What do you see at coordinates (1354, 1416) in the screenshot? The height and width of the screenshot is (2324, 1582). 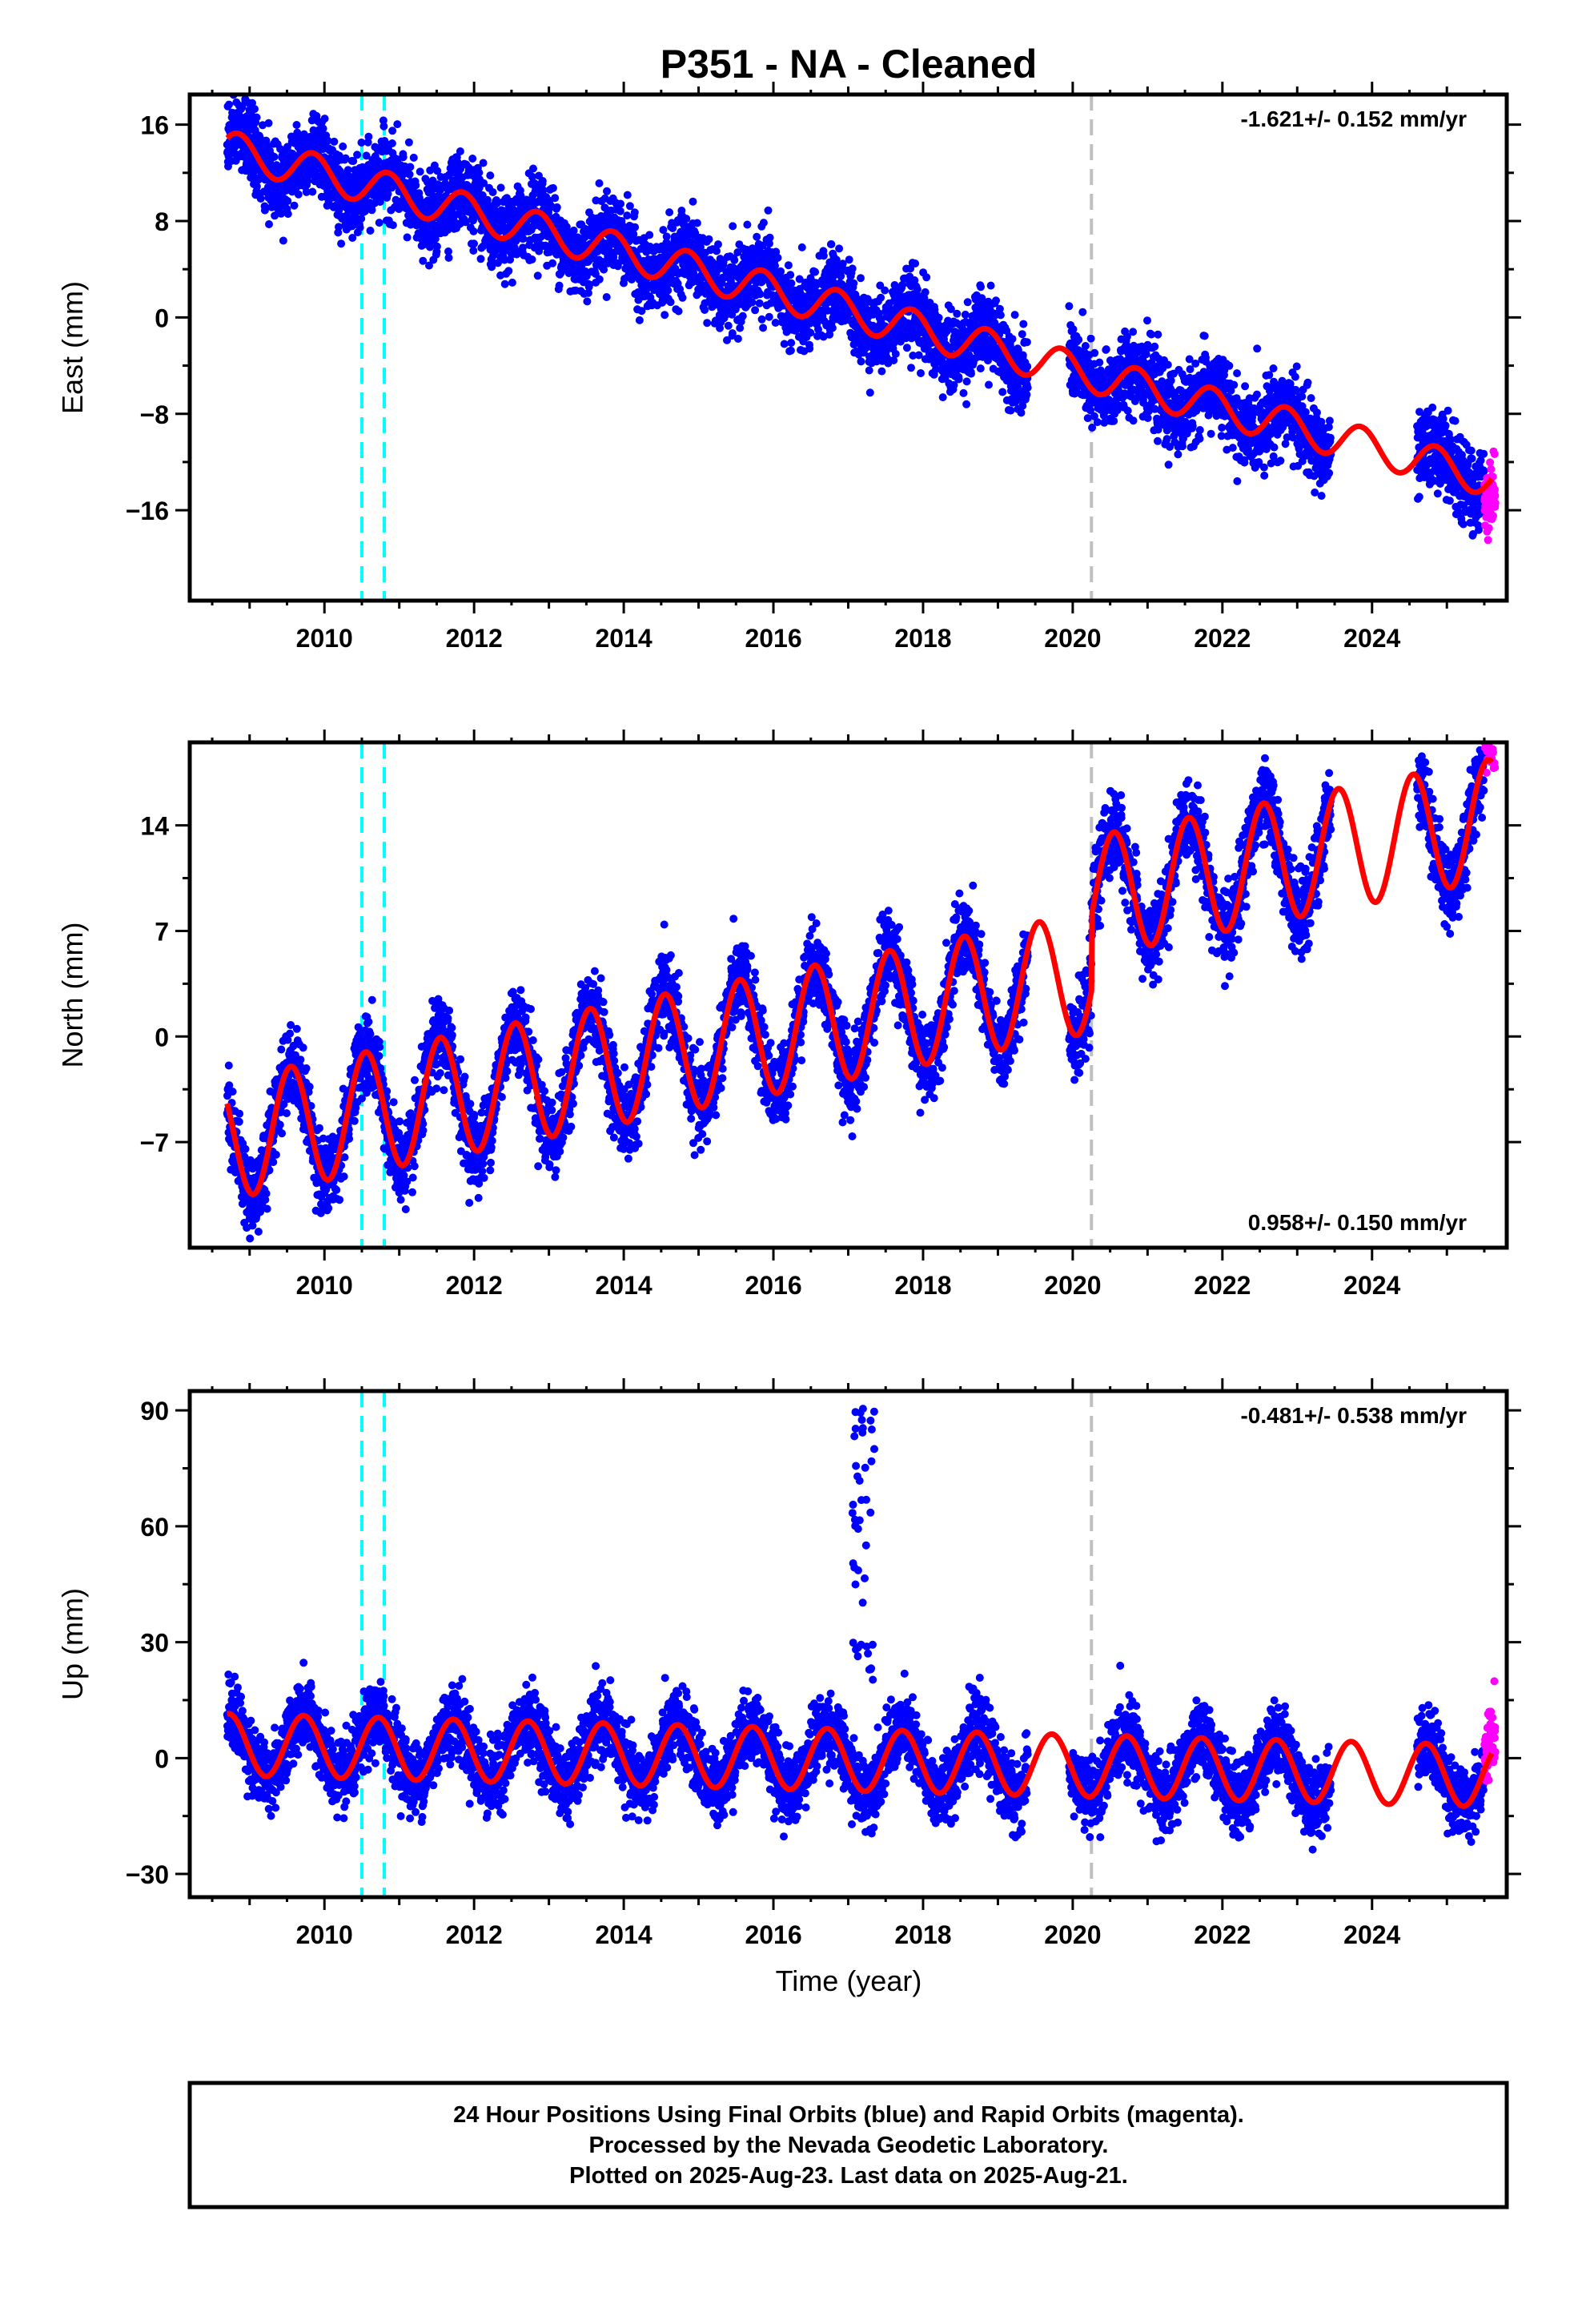 I see `rate-label-up: -0.481+/- 0.538 mm/yr` at bounding box center [1354, 1416].